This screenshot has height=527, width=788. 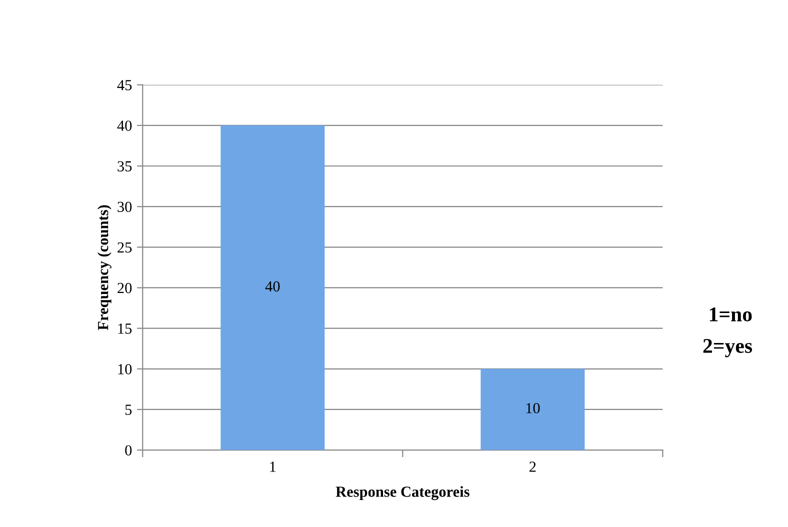 What do you see at coordinates (125, 369) in the screenshot?
I see `y-tick-label: 10` at bounding box center [125, 369].